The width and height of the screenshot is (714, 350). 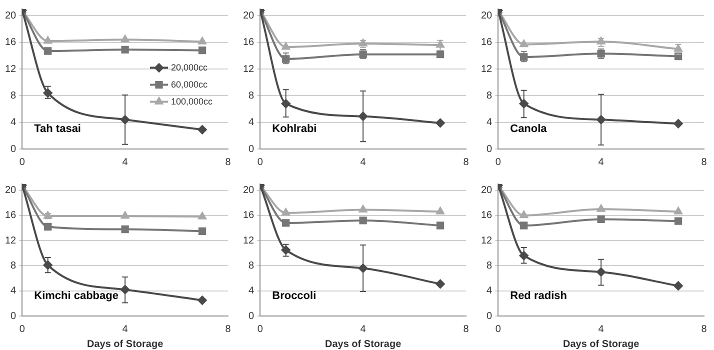 What do you see at coordinates (192, 101) in the screenshot?
I see `legend-label: 100,000cc` at bounding box center [192, 101].